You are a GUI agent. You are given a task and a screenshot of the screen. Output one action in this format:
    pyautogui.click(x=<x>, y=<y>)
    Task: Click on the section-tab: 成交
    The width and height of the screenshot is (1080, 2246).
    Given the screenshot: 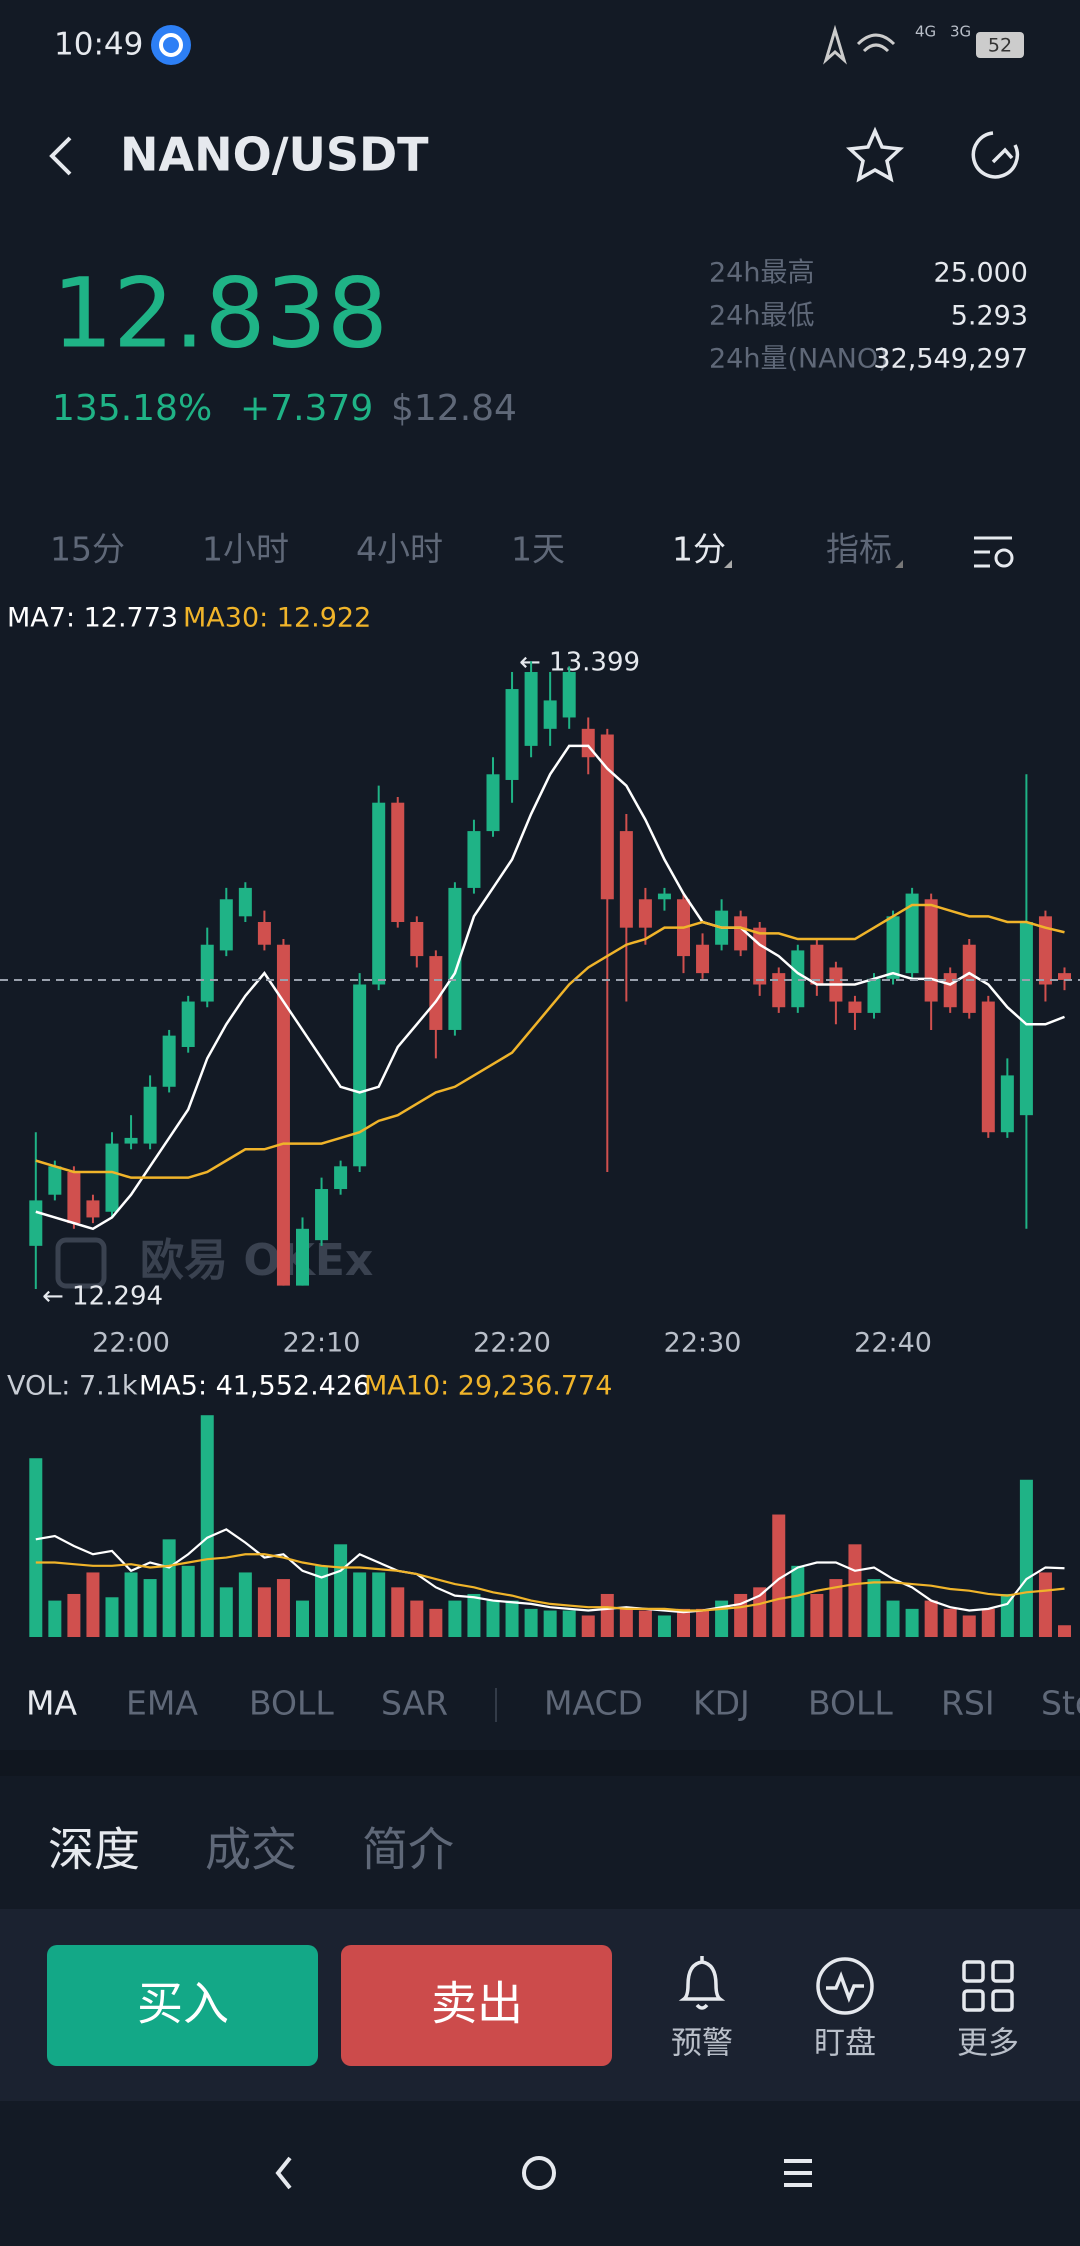 What is the action you would take?
    pyautogui.click(x=251, y=1850)
    